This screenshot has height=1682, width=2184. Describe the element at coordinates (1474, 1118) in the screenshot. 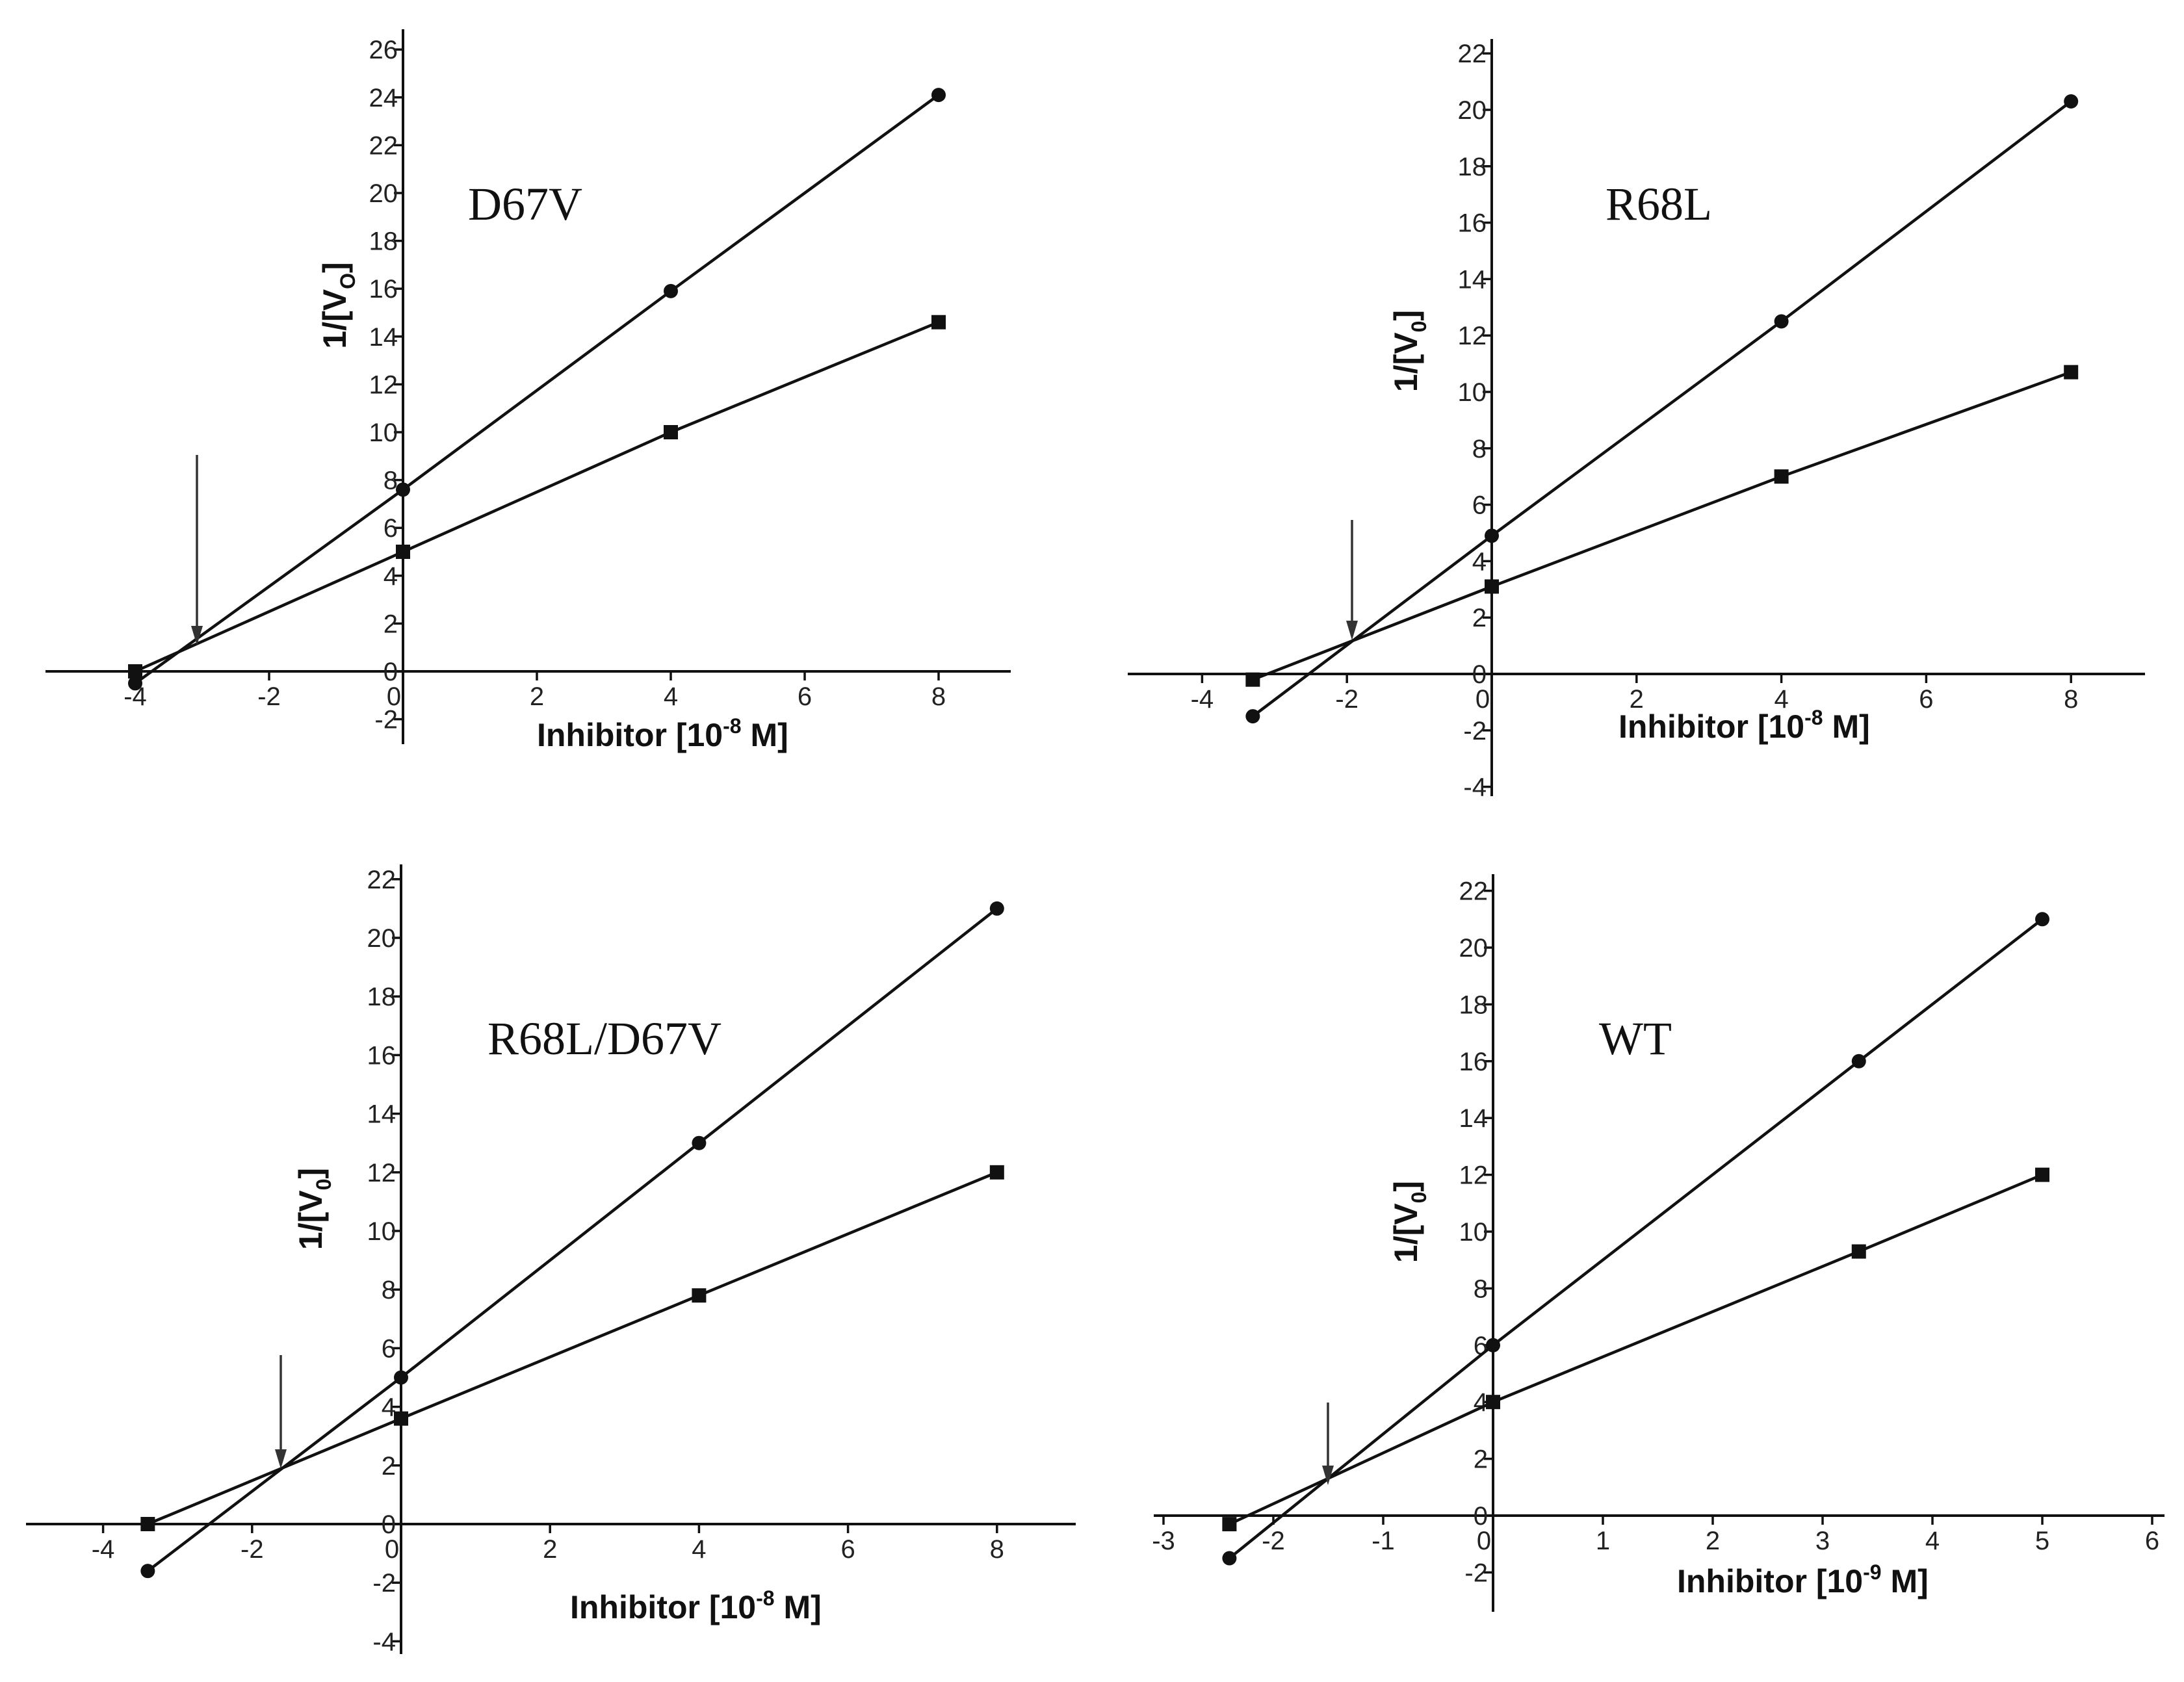

I see `y-tick-label: 14` at that location.